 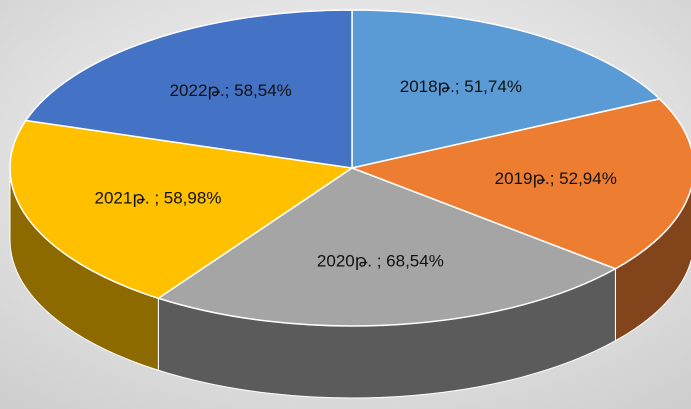 What do you see at coordinates (231, 90) in the screenshot?
I see `data-label: 2022թ.; 58,54%` at bounding box center [231, 90].